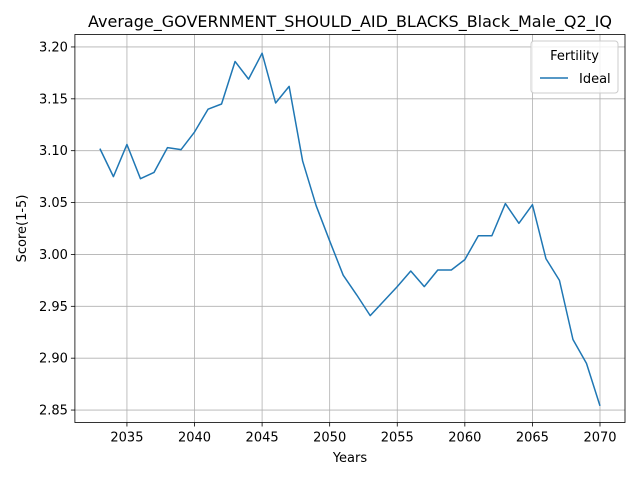  Describe the element at coordinates (53, 99) in the screenshot. I see `y-tick-label: 3.15` at that location.